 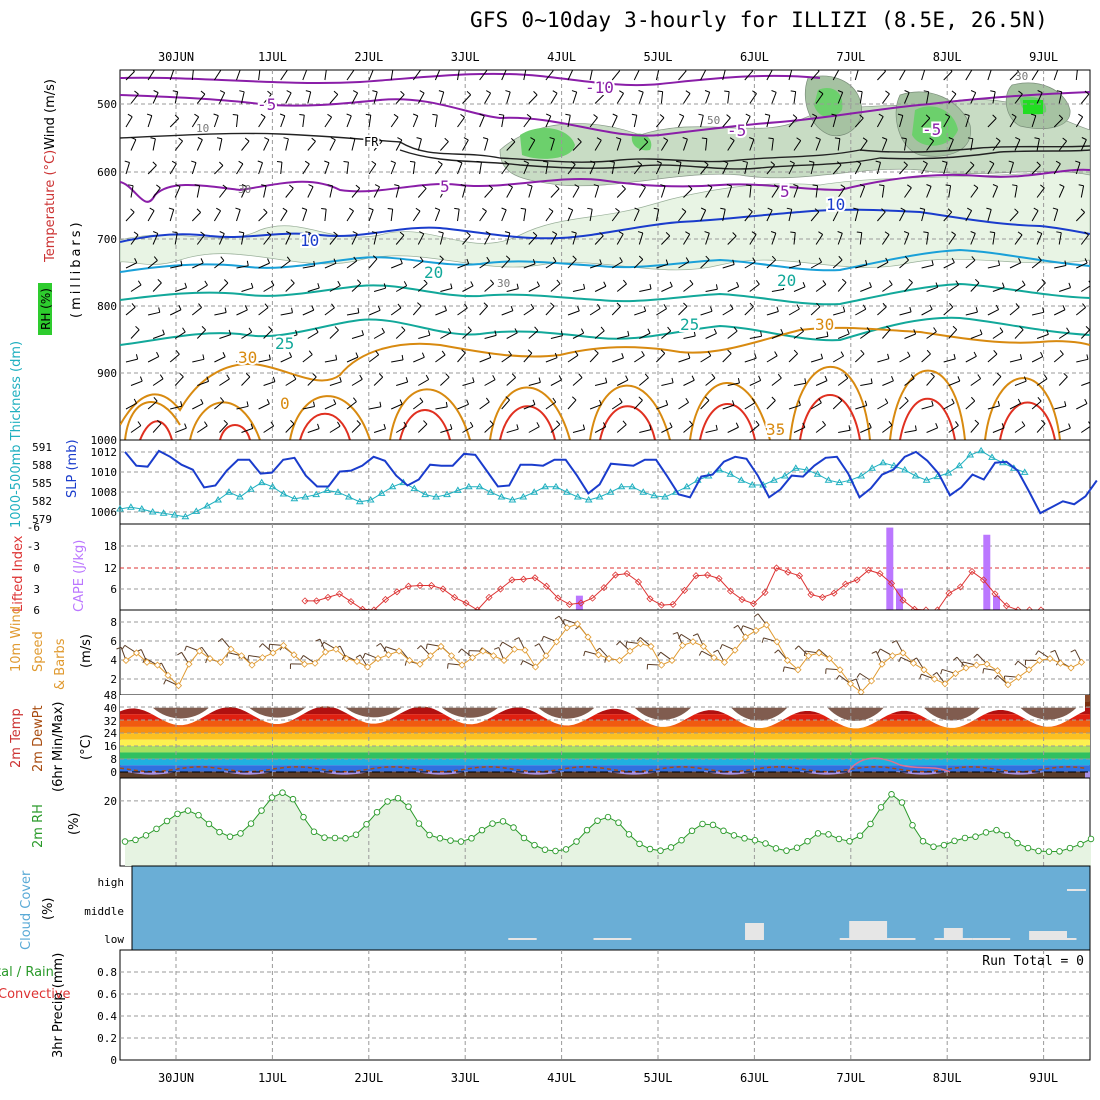 I want to click on thick-tick-588: 588, so click(x=42, y=465).